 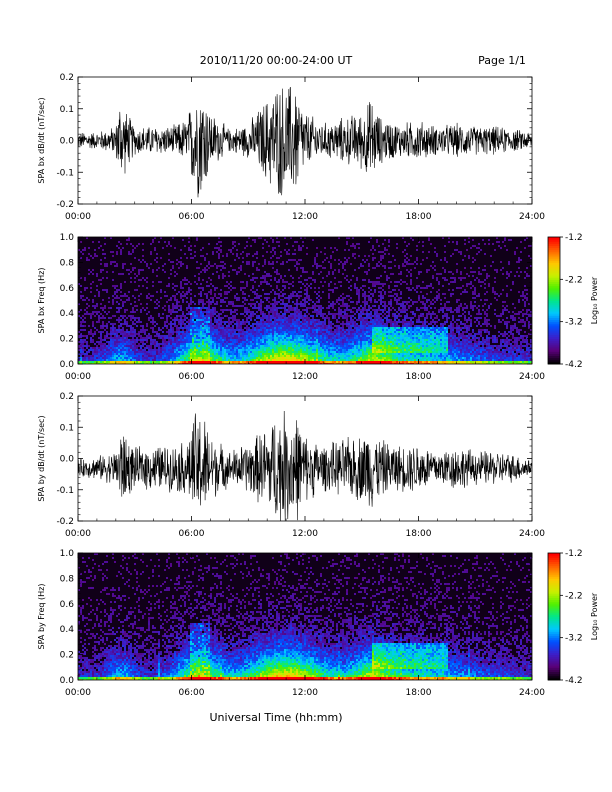 I want to click on colorbar-tick-label: -2.2, so click(x=574, y=596).